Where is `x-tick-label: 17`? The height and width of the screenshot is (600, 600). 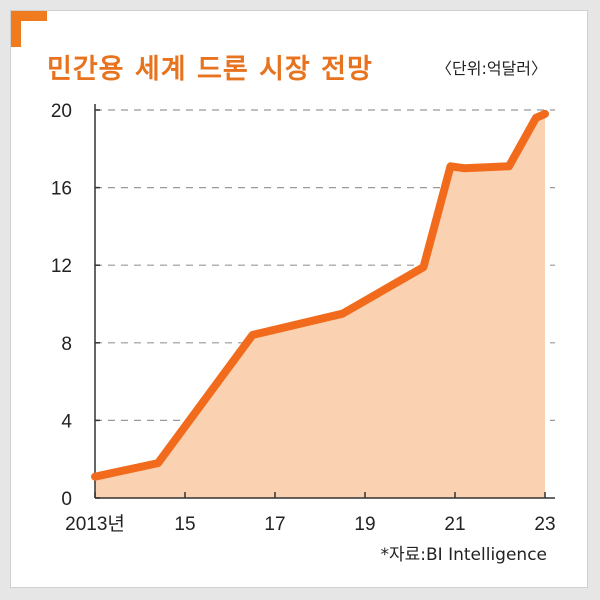 x-tick-label: 17 is located at coordinates (274, 524).